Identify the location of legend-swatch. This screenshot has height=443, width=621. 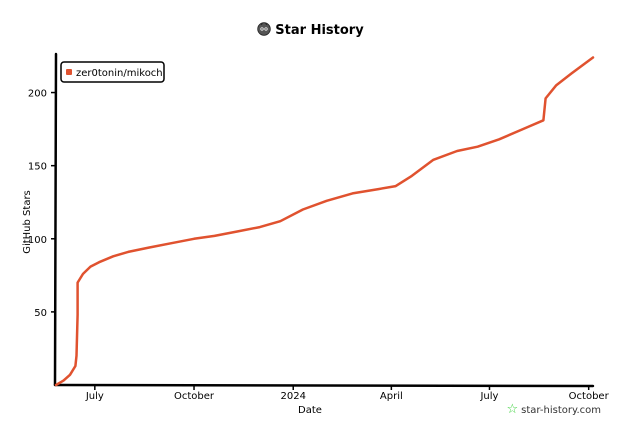
(69, 72).